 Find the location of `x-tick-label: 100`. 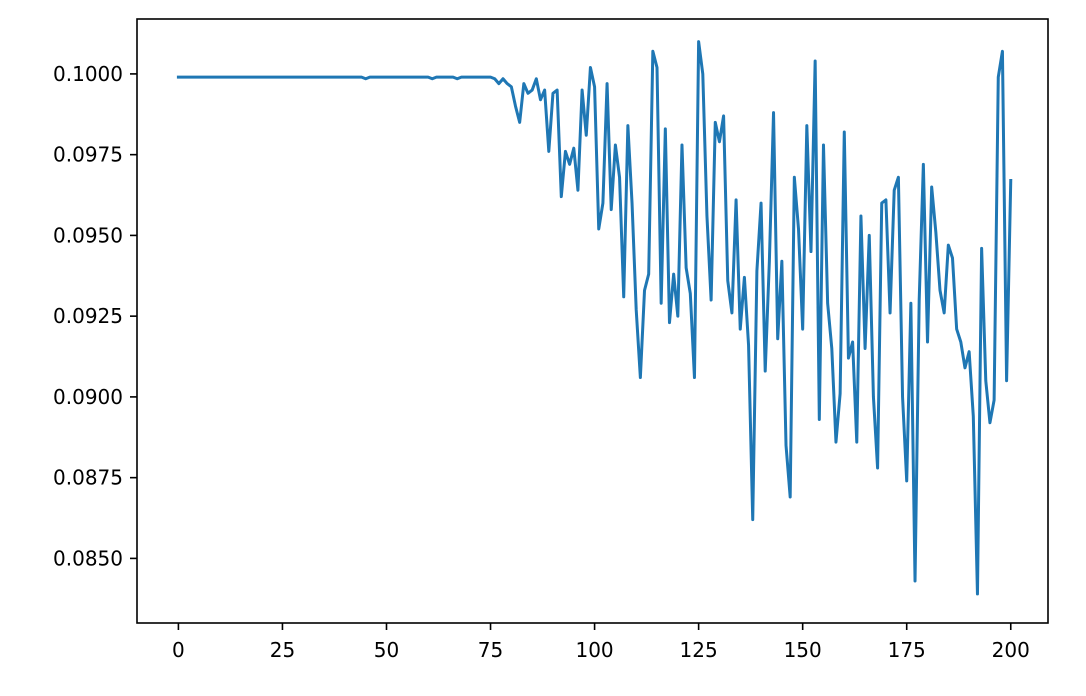

x-tick-label: 100 is located at coordinates (594, 650).